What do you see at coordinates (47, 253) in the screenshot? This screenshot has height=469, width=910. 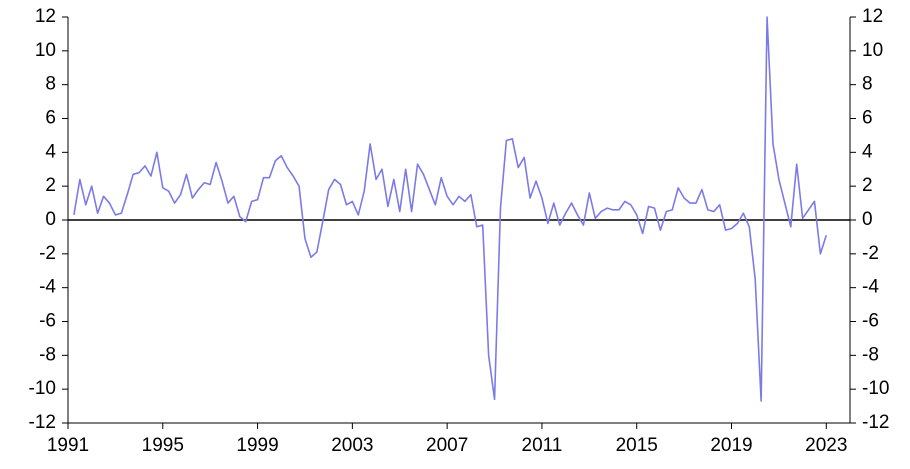 I see `y-tick-label: -2` at bounding box center [47, 253].